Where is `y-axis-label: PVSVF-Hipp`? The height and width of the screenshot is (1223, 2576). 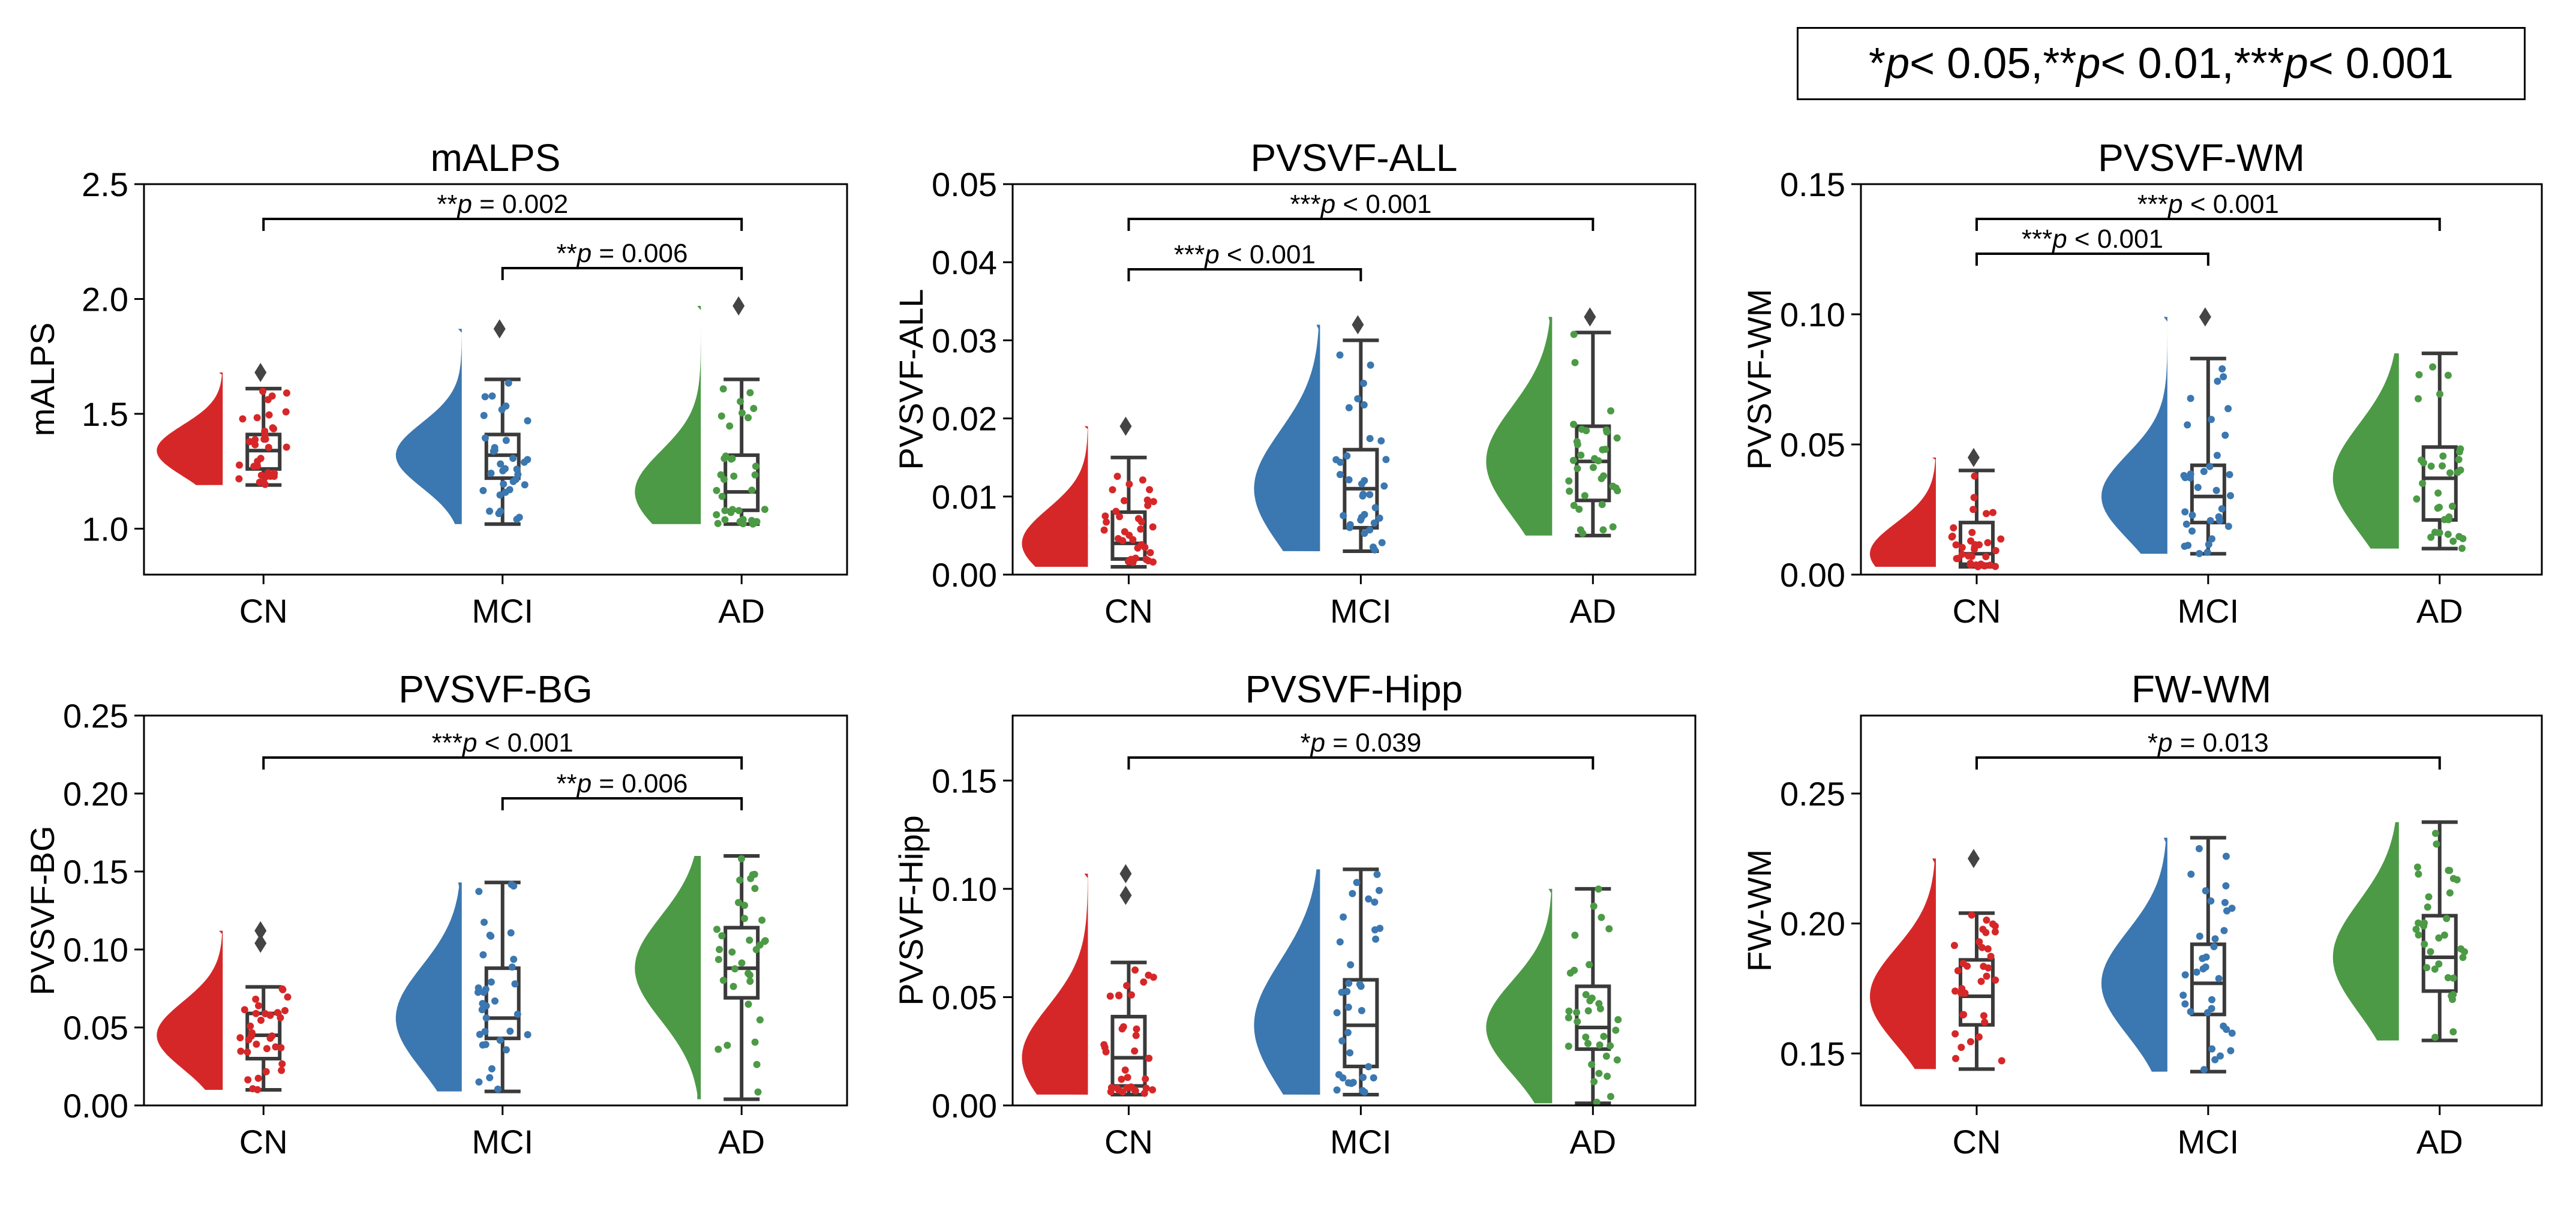
y-axis-label: PVSVF-Hipp is located at coordinates (911, 910).